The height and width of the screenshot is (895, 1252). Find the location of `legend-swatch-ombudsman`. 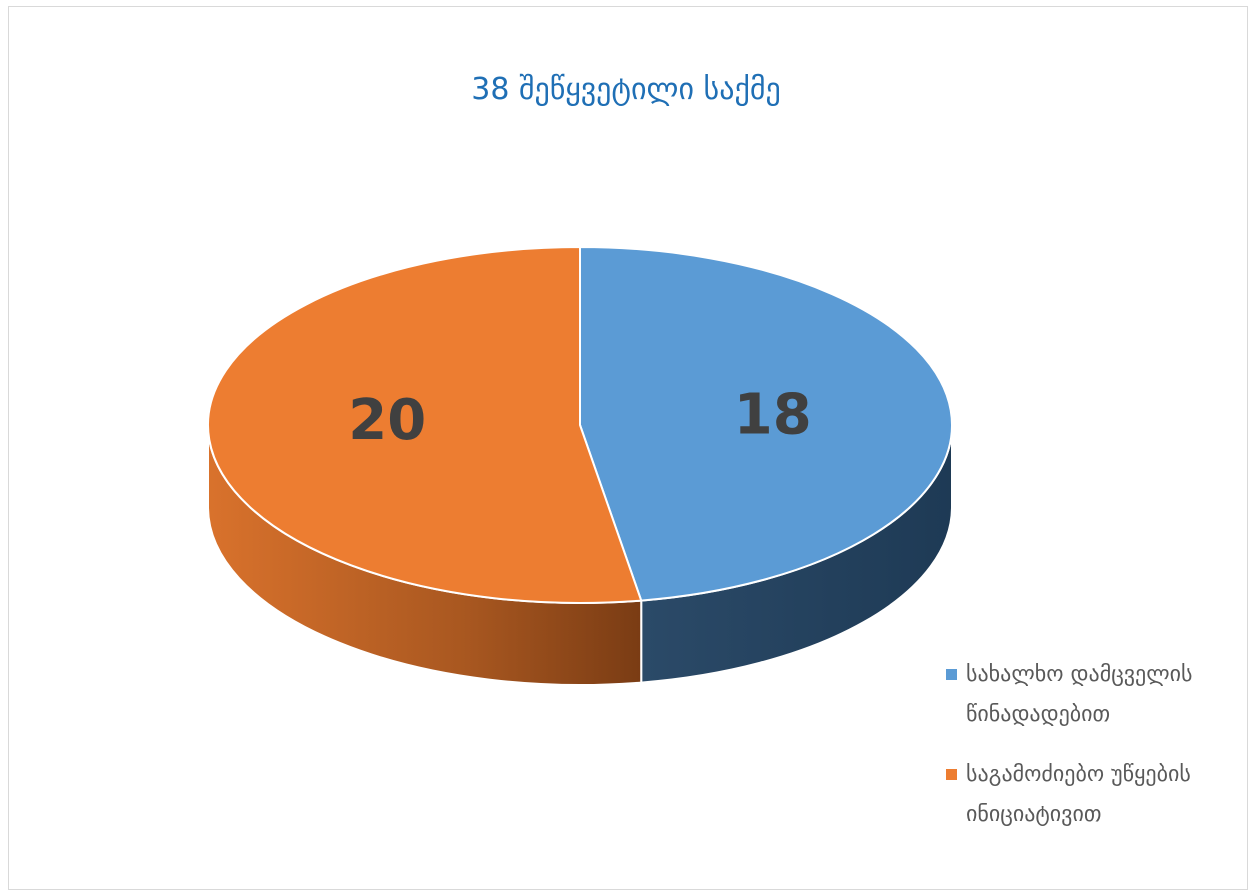

legend-swatch-ombudsman is located at coordinates (951, 674).